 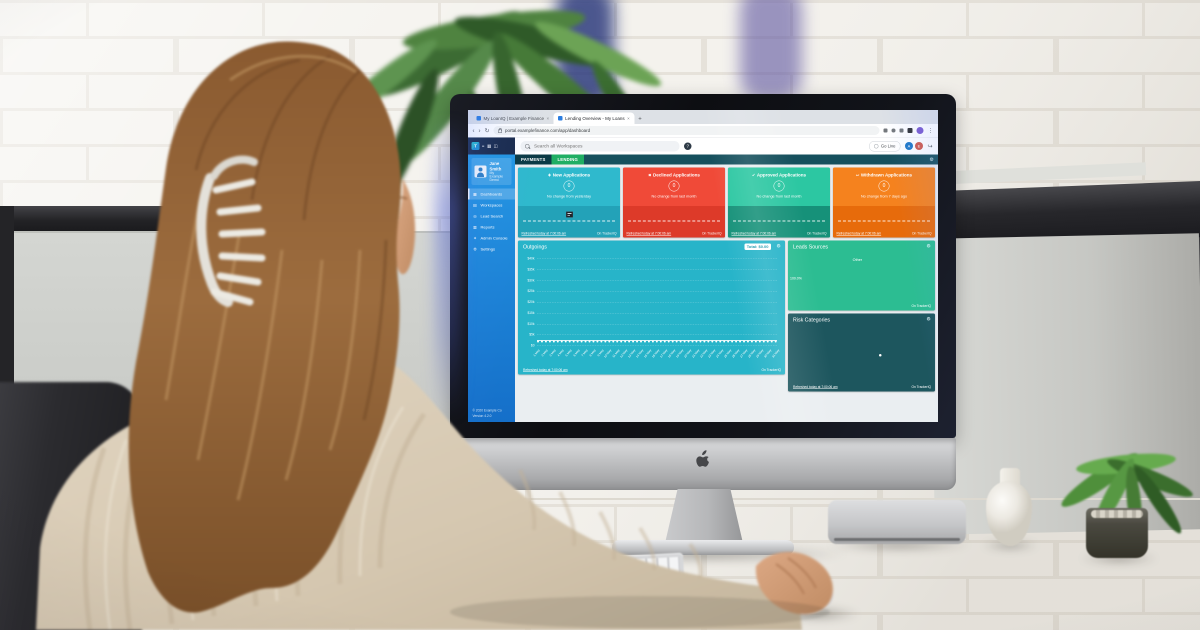 What do you see at coordinates (688, 146) in the screenshot?
I see `help-button: ?` at bounding box center [688, 146].